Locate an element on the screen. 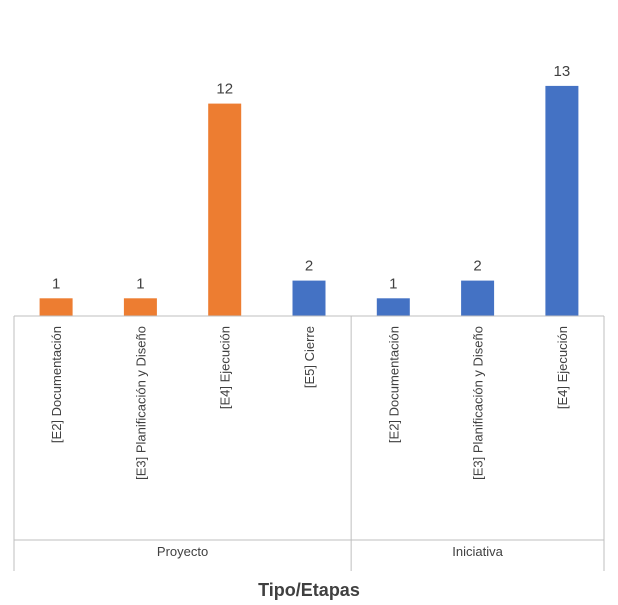  x-axis-title: Tipo/Etapas is located at coordinates (309, 590).